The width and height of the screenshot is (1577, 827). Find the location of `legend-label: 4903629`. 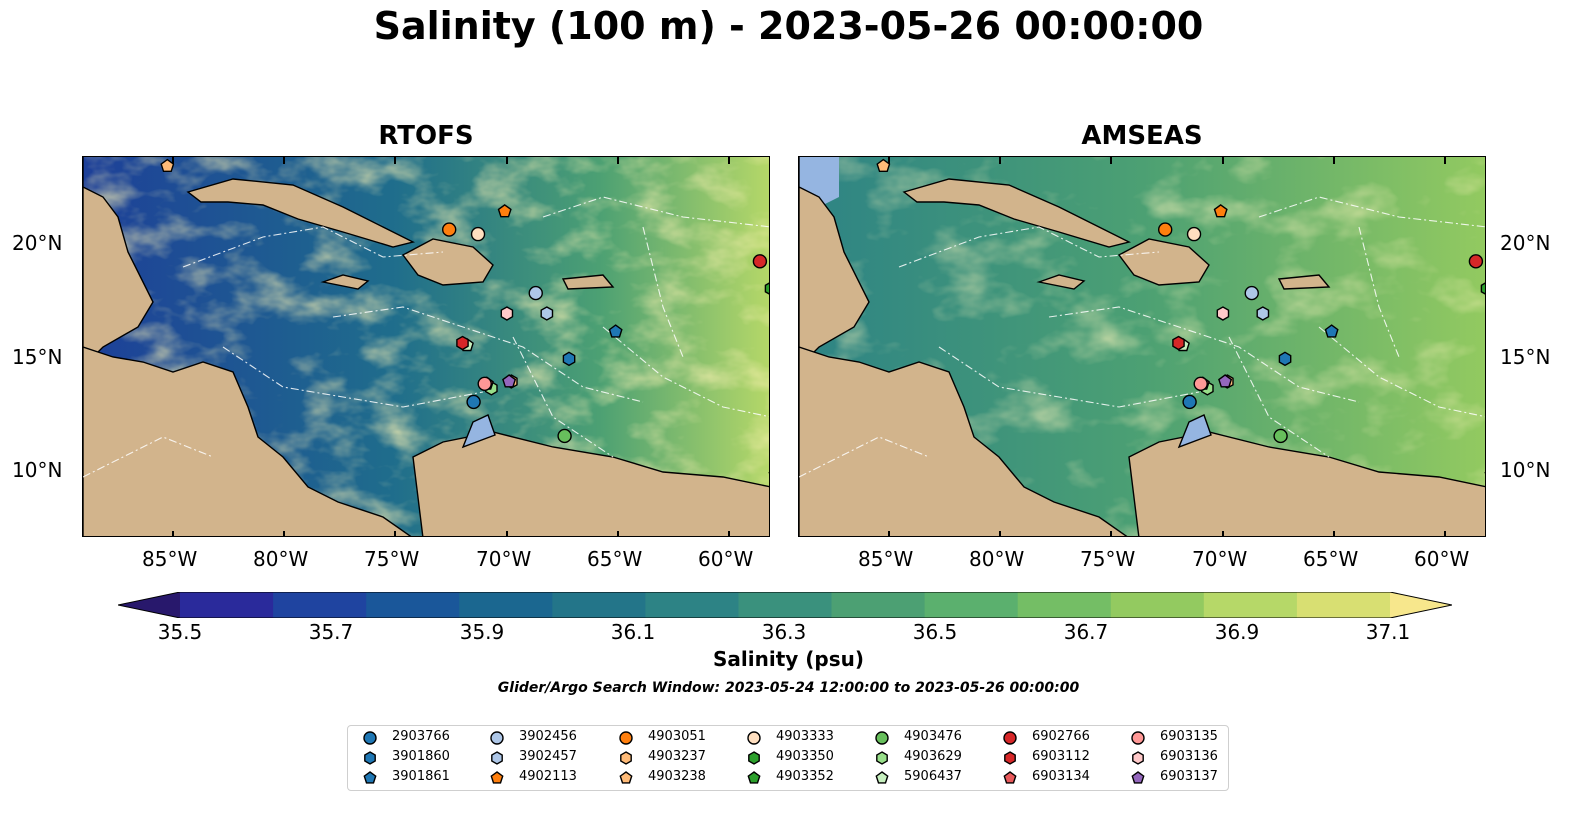

legend-label: 4903629 is located at coordinates (933, 756).